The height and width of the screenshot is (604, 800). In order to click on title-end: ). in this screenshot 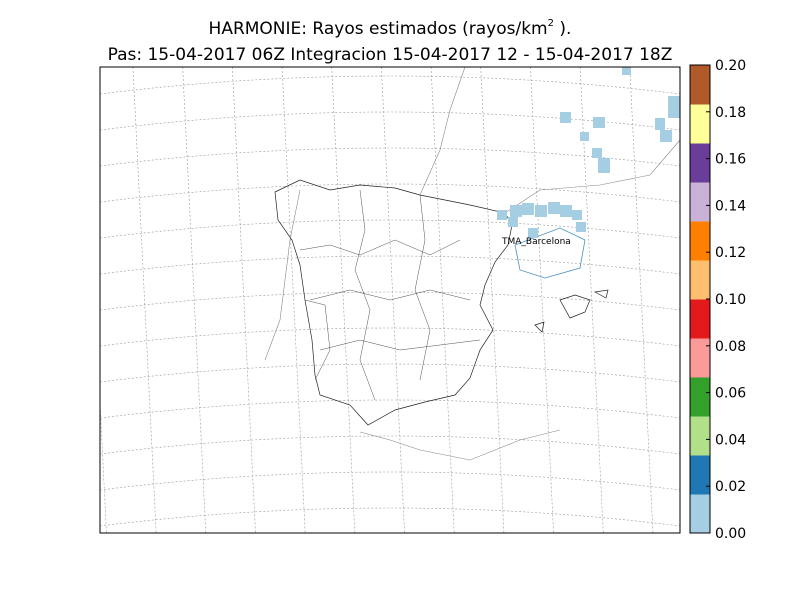, I will do `click(562, 29)`.